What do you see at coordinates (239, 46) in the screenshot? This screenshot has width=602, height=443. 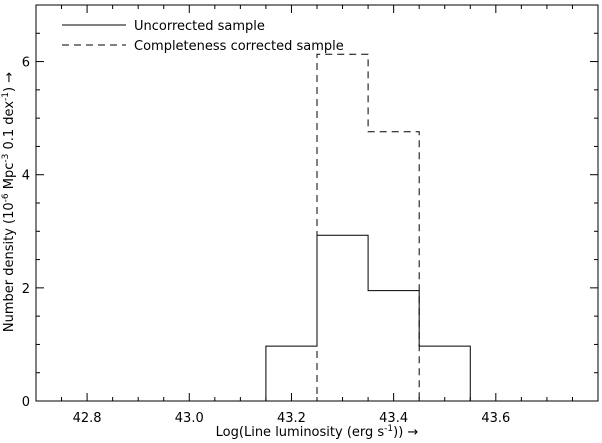 I see `legend-label-corrected: Completeness corrected sample` at bounding box center [239, 46].